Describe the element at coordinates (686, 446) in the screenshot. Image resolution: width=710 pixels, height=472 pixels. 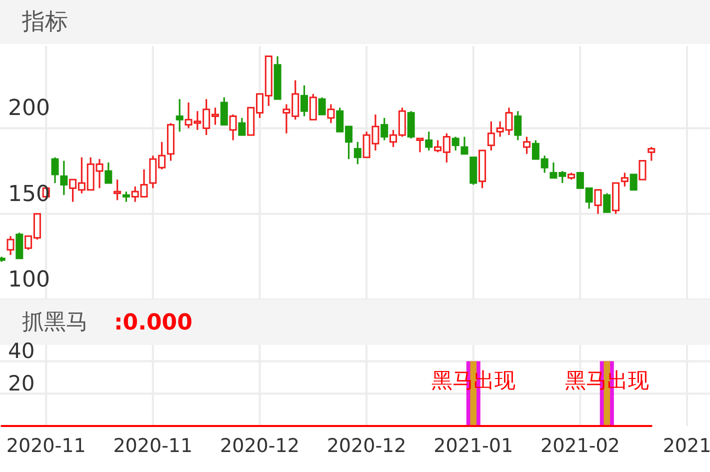
I see `x-tick-label: 2021` at that location.